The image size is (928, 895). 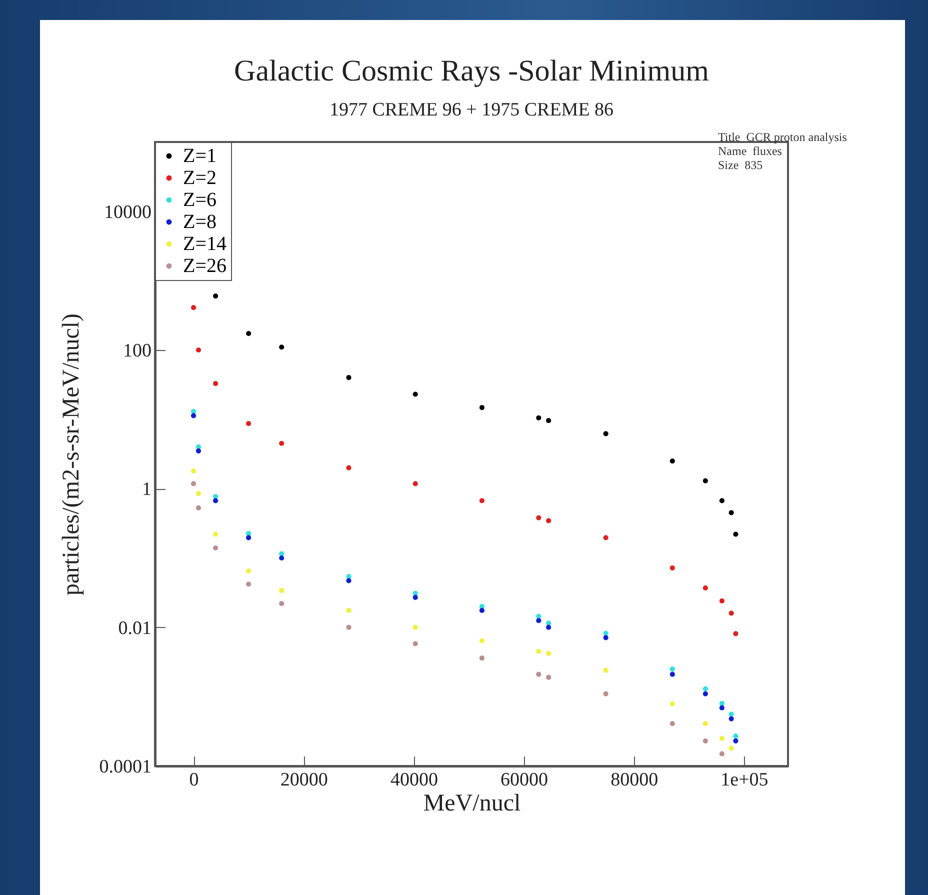 What do you see at coordinates (782, 137) in the screenshot?
I see `annotation: Title GCR proton analysis` at bounding box center [782, 137].